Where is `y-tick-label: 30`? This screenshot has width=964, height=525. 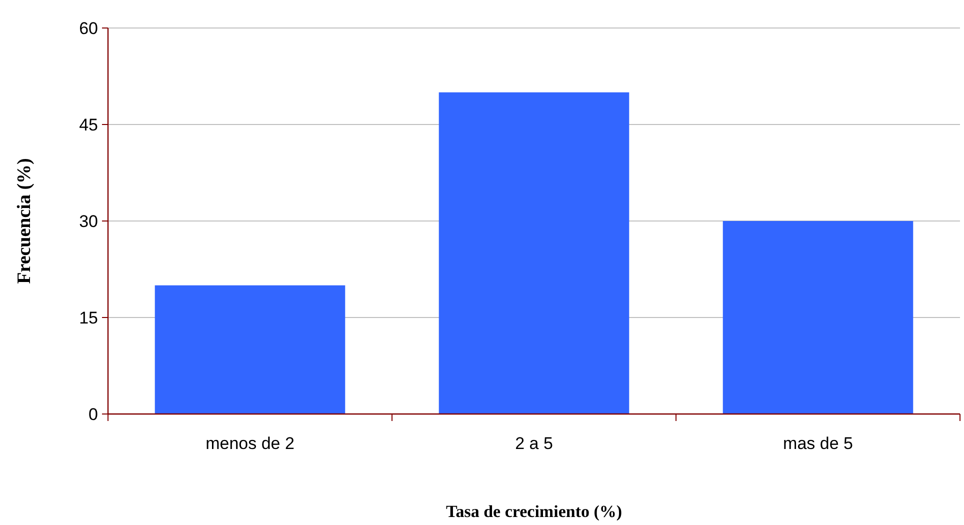 y-tick-label: 30 is located at coordinates (88, 221).